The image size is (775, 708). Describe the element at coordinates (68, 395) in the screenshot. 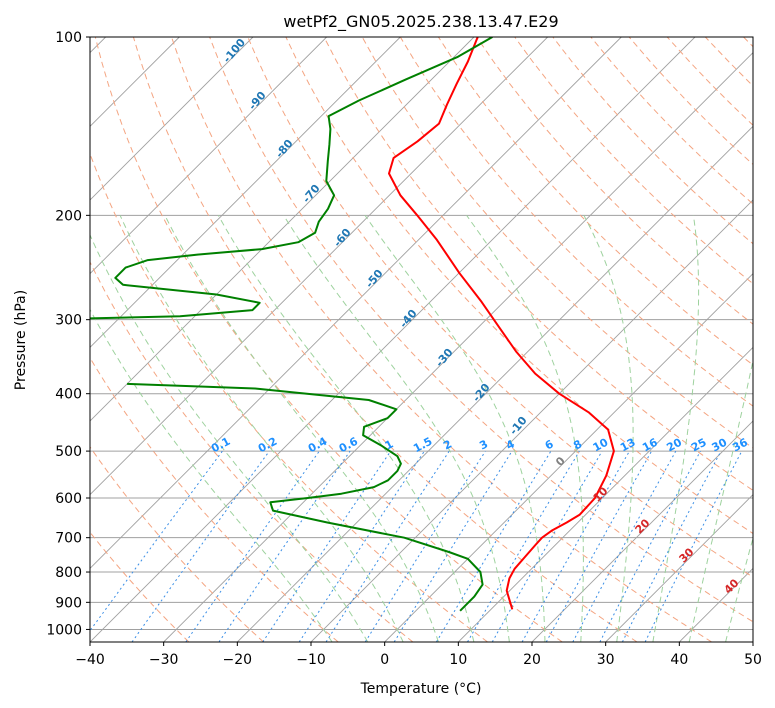

I see `y-tick-label: 400` at that location.